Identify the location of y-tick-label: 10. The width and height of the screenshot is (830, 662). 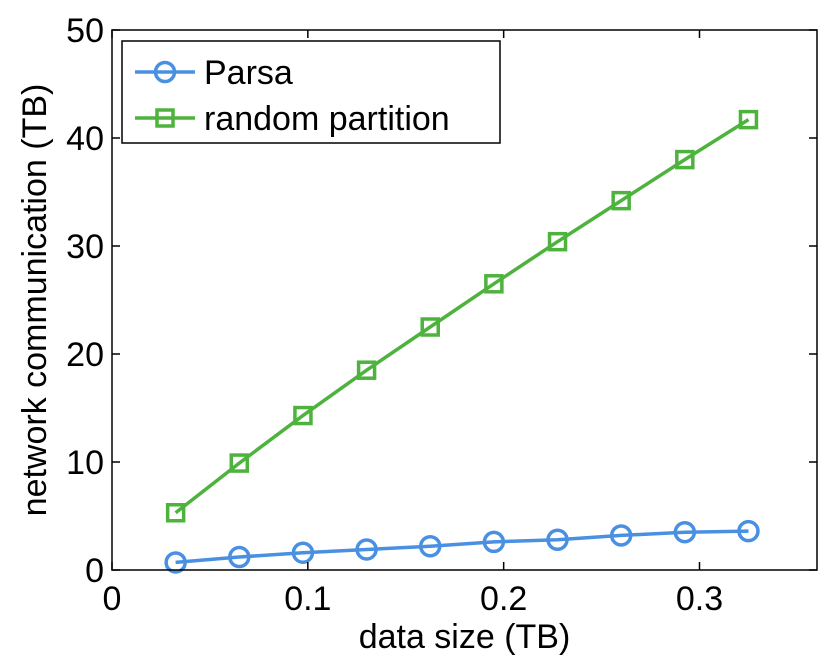
(85, 463).